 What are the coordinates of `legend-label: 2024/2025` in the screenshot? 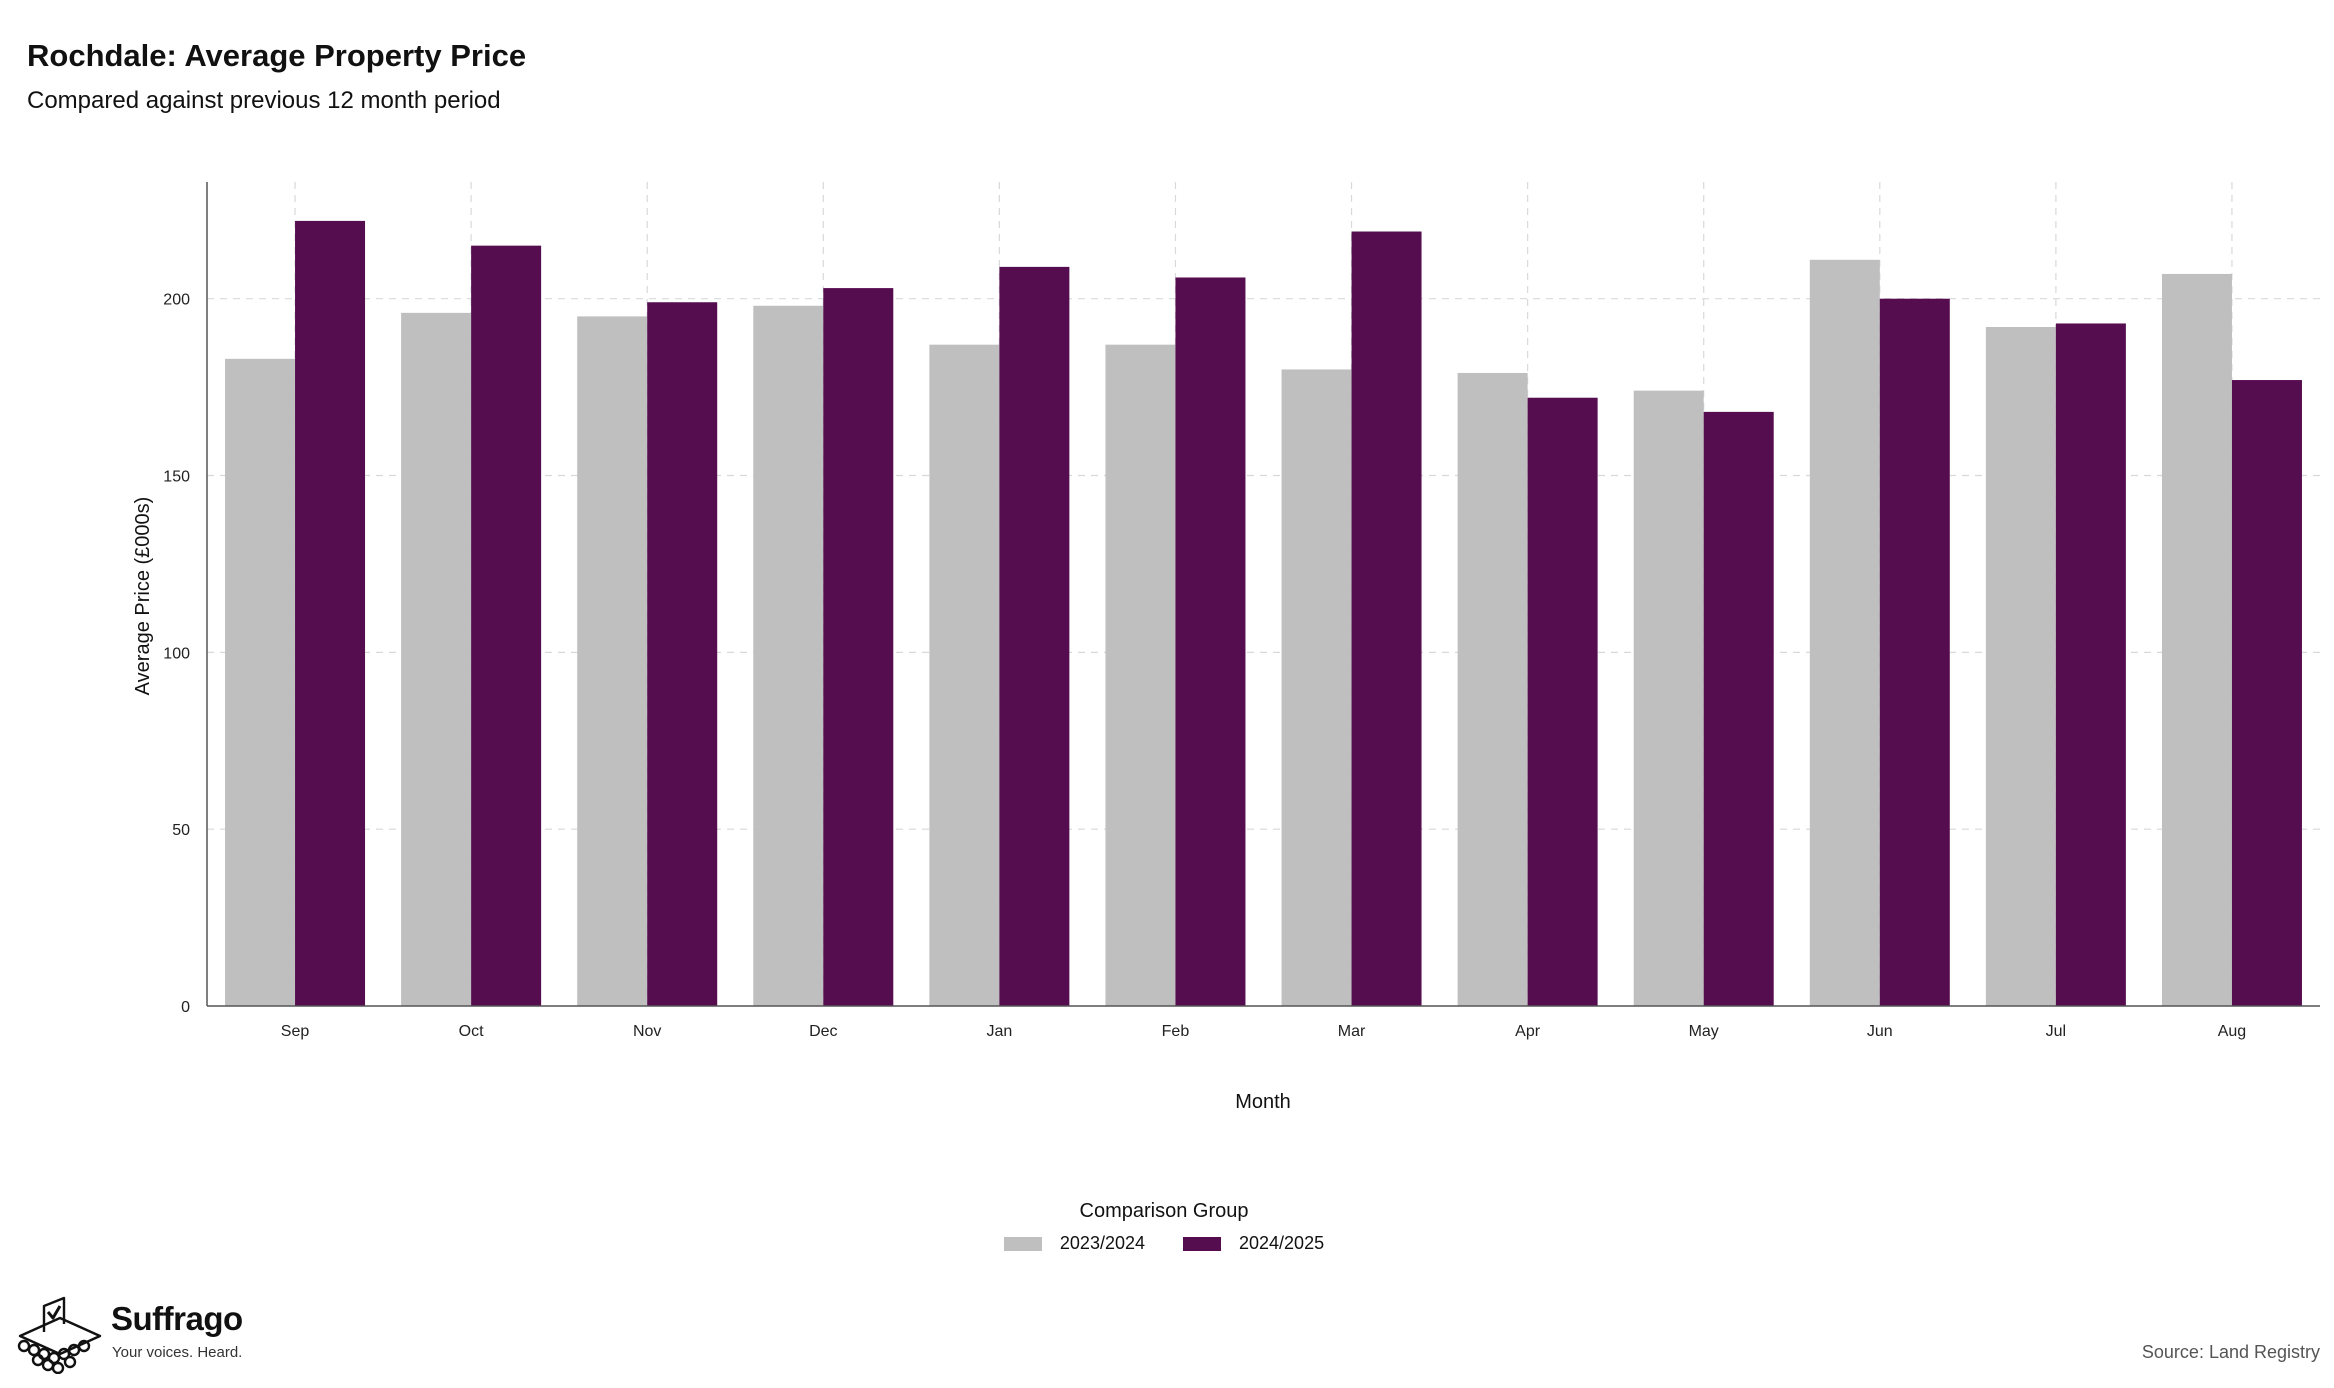 It's located at (1282, 1243).